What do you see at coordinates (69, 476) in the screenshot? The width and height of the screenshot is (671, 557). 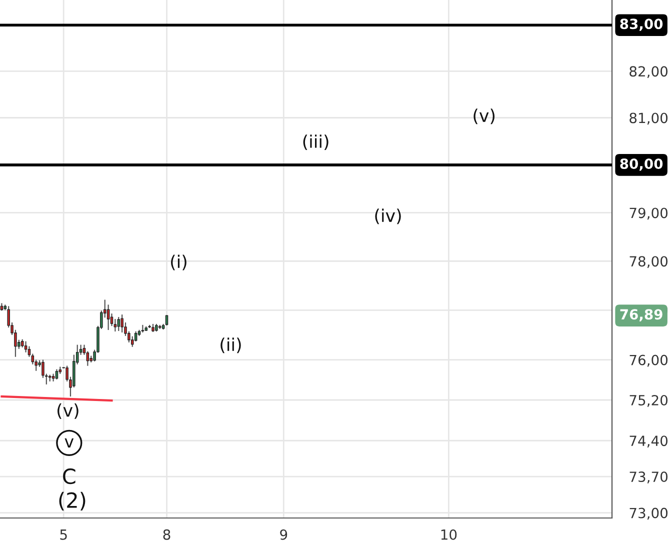 I see `annotation: C` at bounding box center [69, 476].